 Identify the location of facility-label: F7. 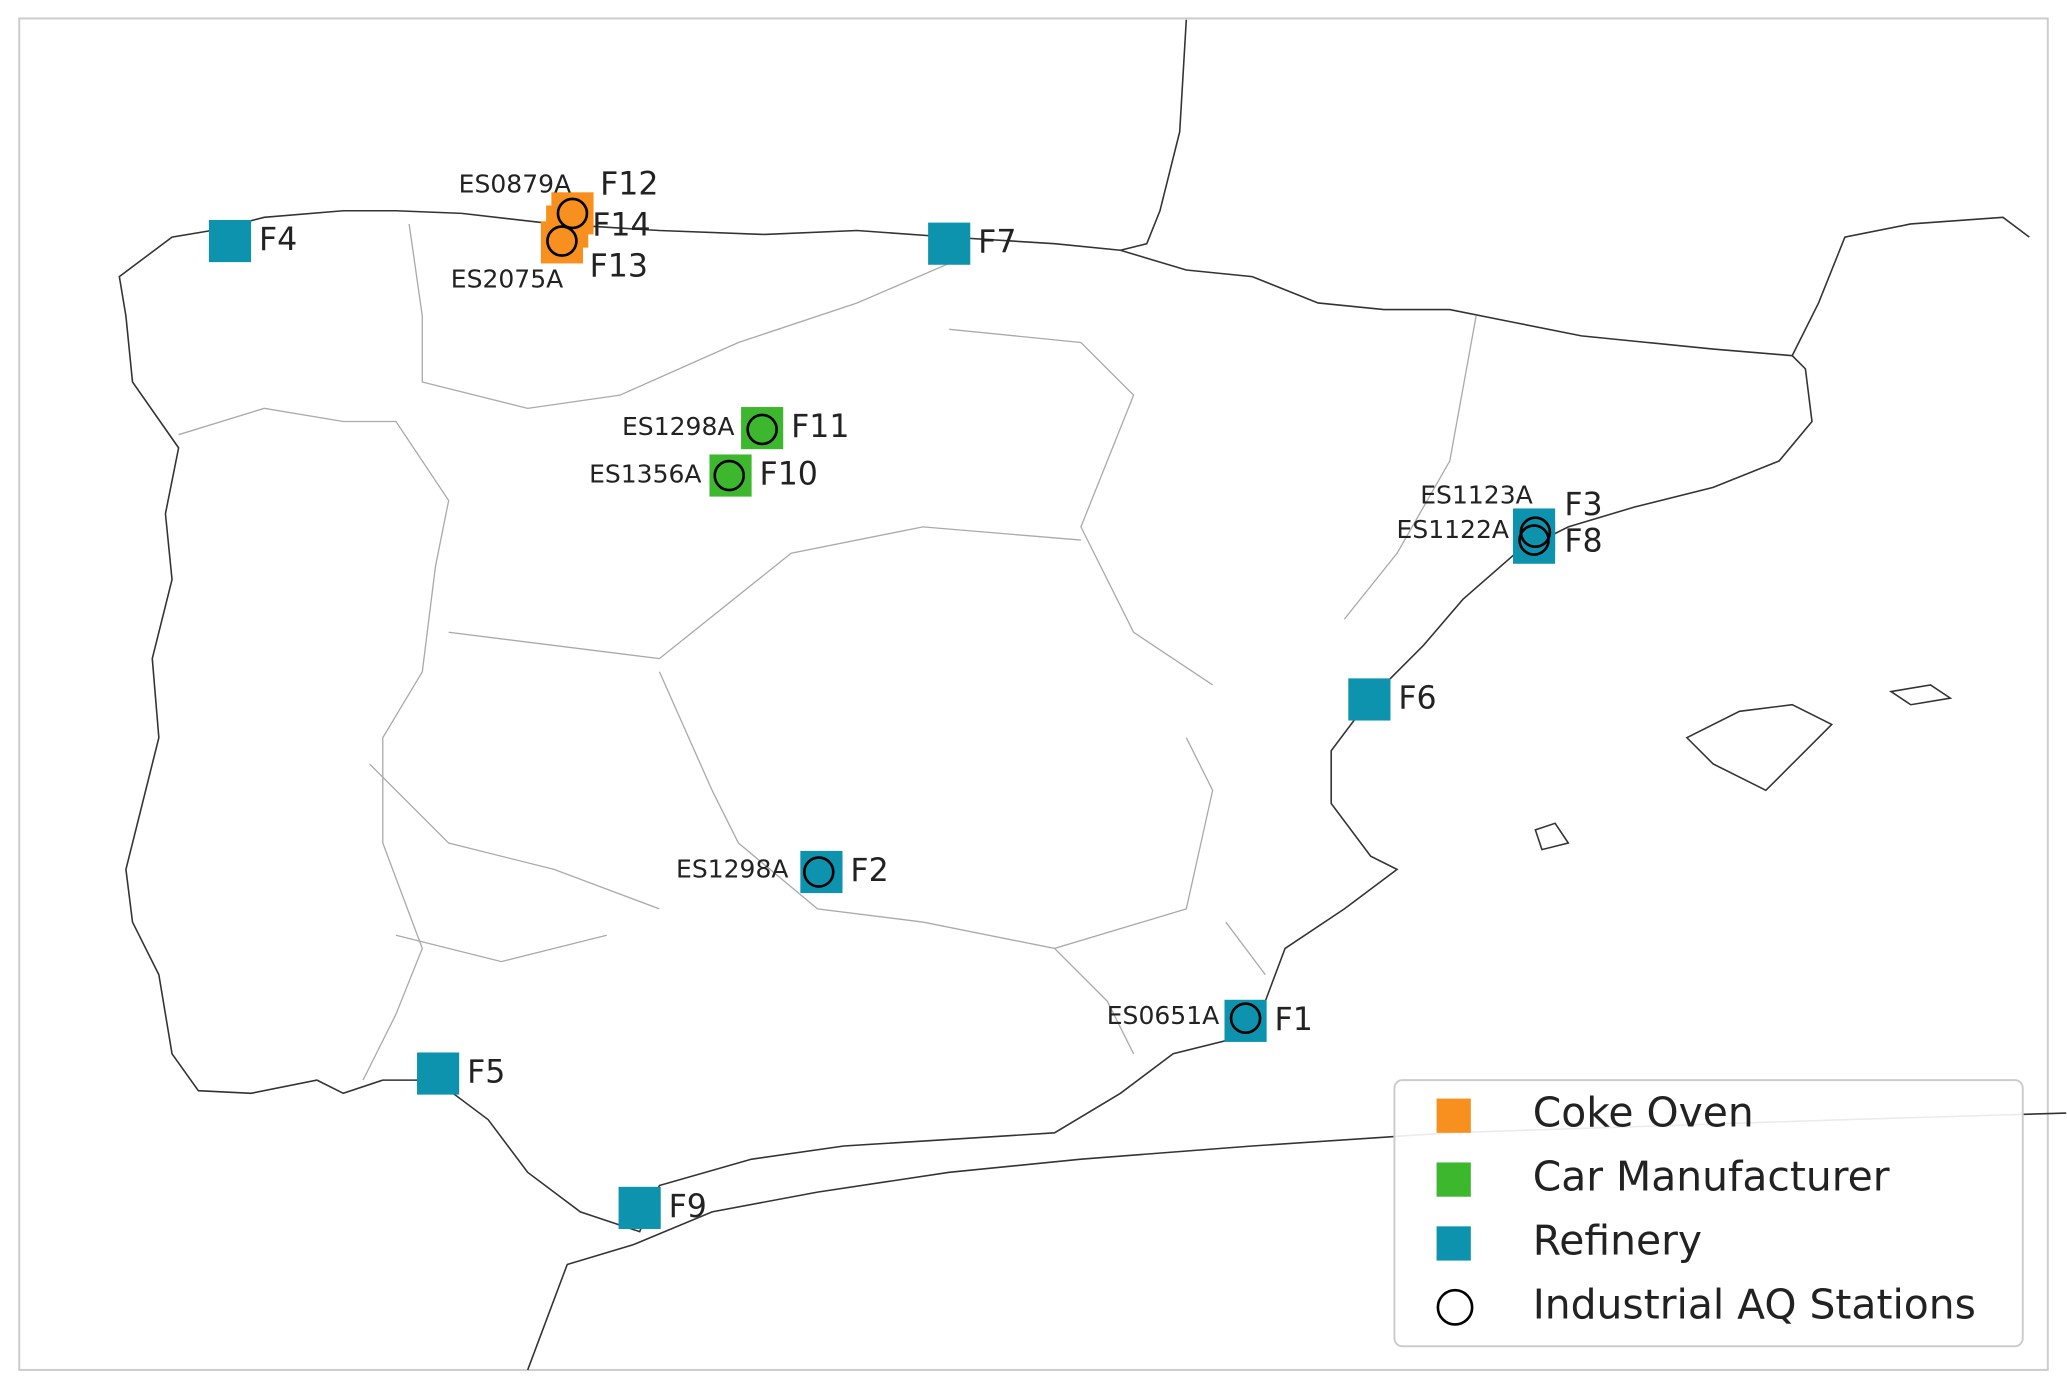
(997, 243).